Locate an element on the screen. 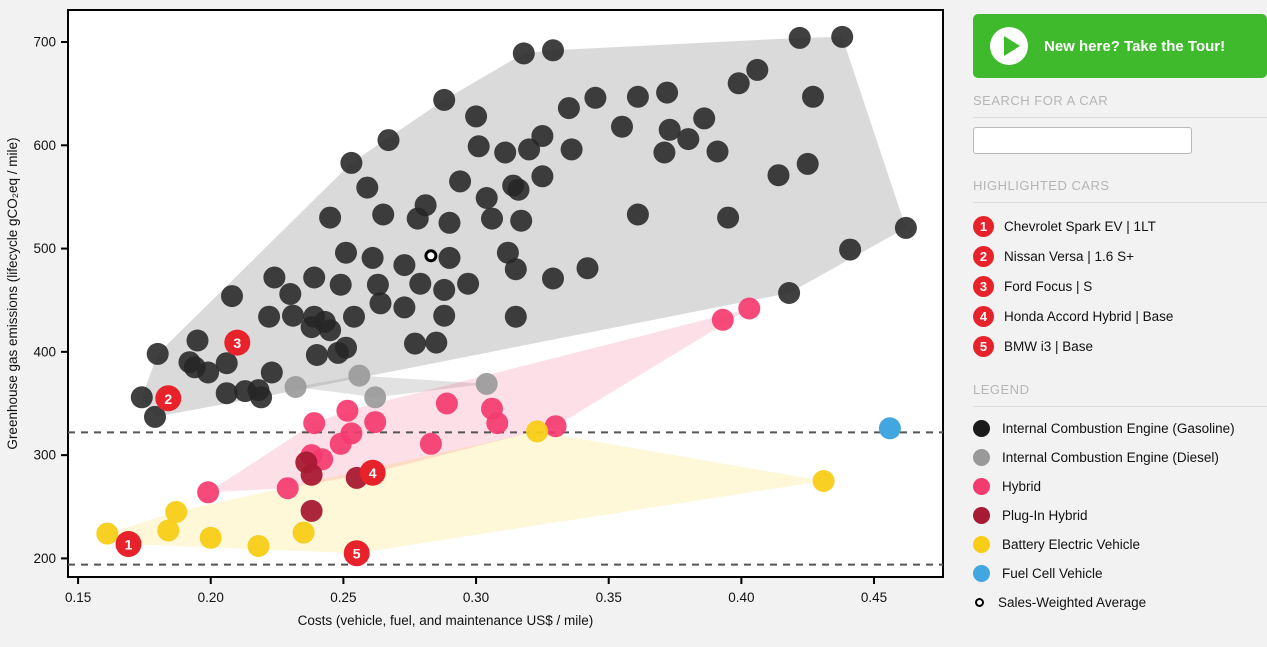 Image resolution: width=1267 pixels, height=647 pixels. highlighted-car-item: 4 Honda Accord Hybrid | Base is located at coordinates (1120, 316).